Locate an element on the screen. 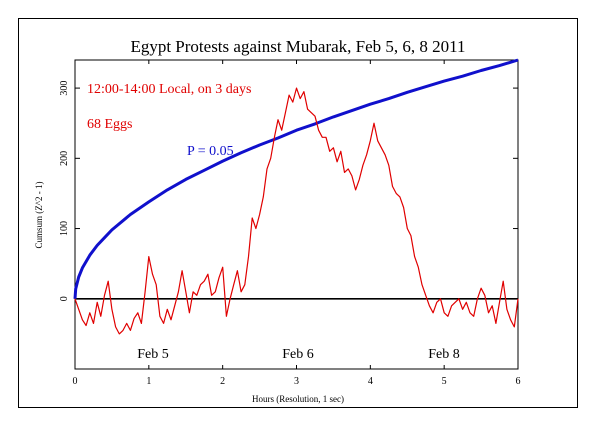 The image size is (596, 427). day-label-feb8: Feb 8 is located at coordinates (444, 354).